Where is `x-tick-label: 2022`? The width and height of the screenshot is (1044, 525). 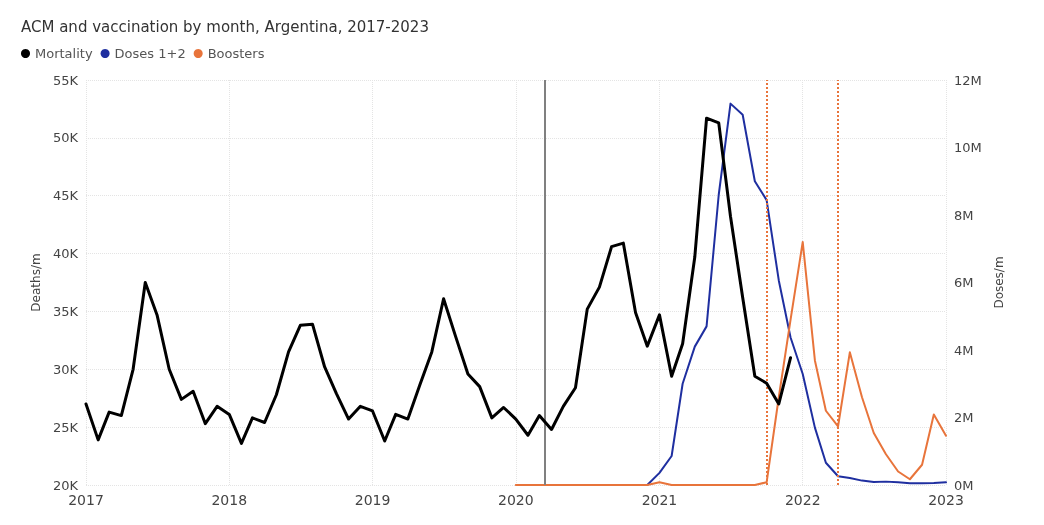
x-tick-label: 2022 is located at coordinates (802, 500).